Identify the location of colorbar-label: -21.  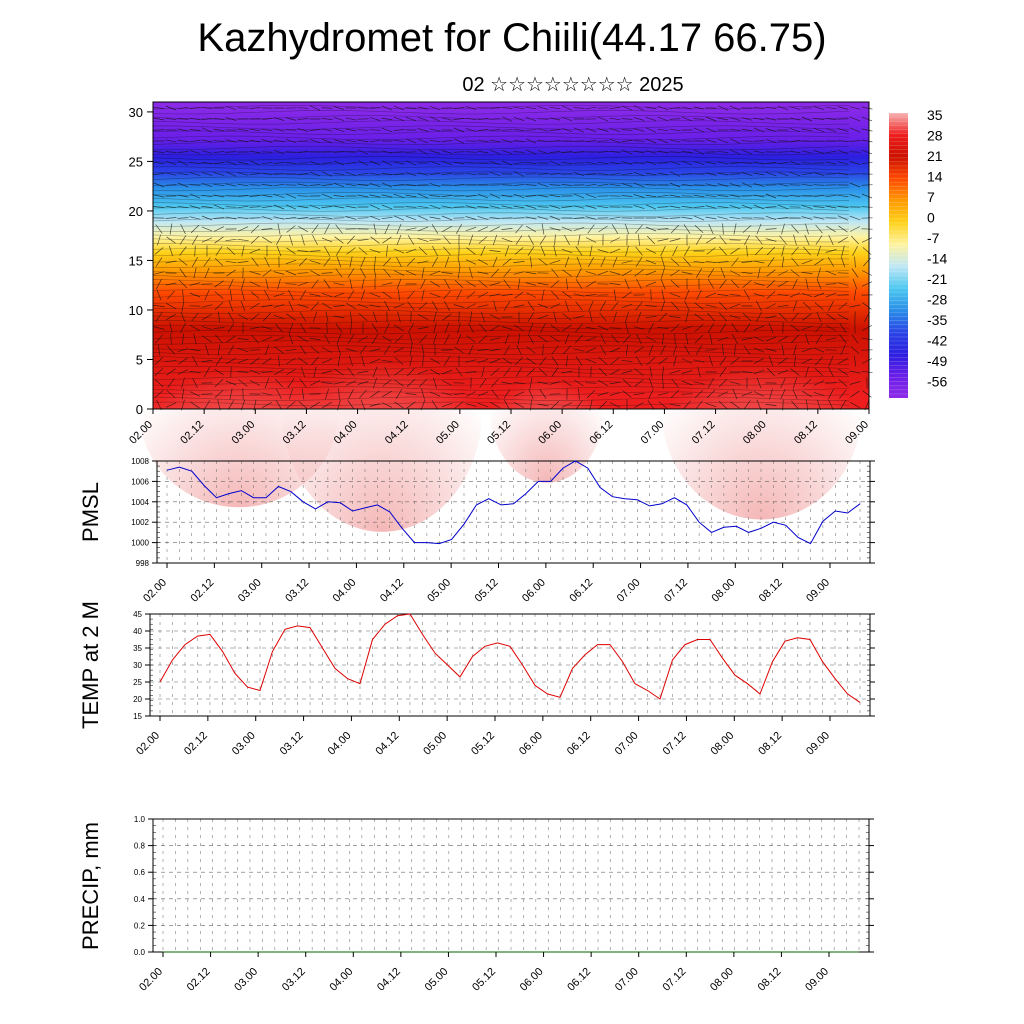
(937, 279).